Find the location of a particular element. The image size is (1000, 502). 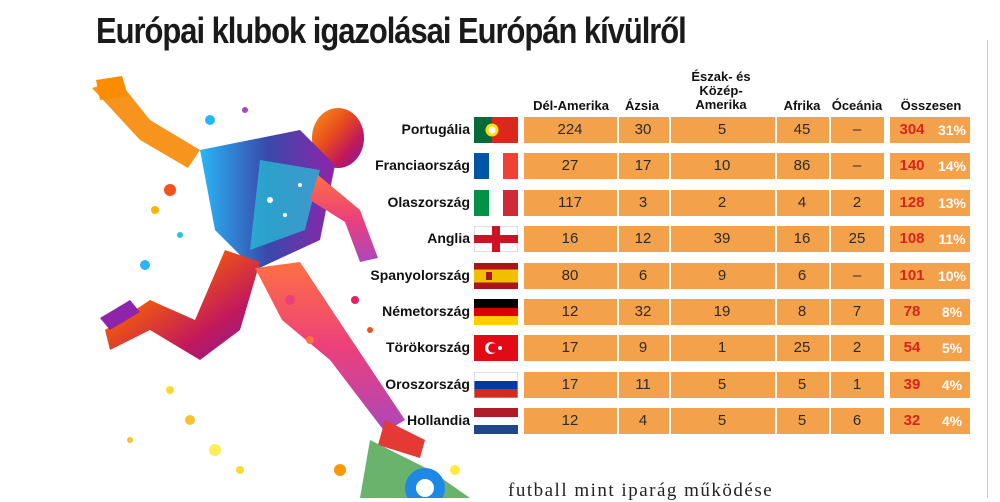

share-percent: 5% is located at coordinates (952, 348).